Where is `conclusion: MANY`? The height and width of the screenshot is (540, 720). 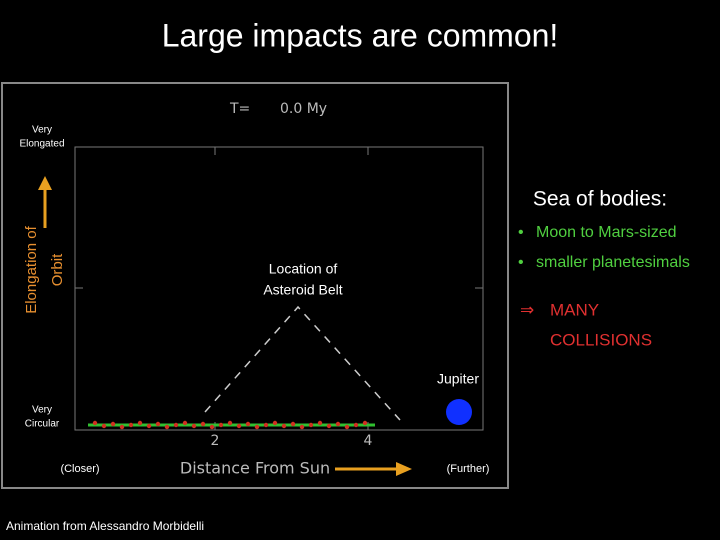 conclusion: MANY is located at coordinates (574, 309).